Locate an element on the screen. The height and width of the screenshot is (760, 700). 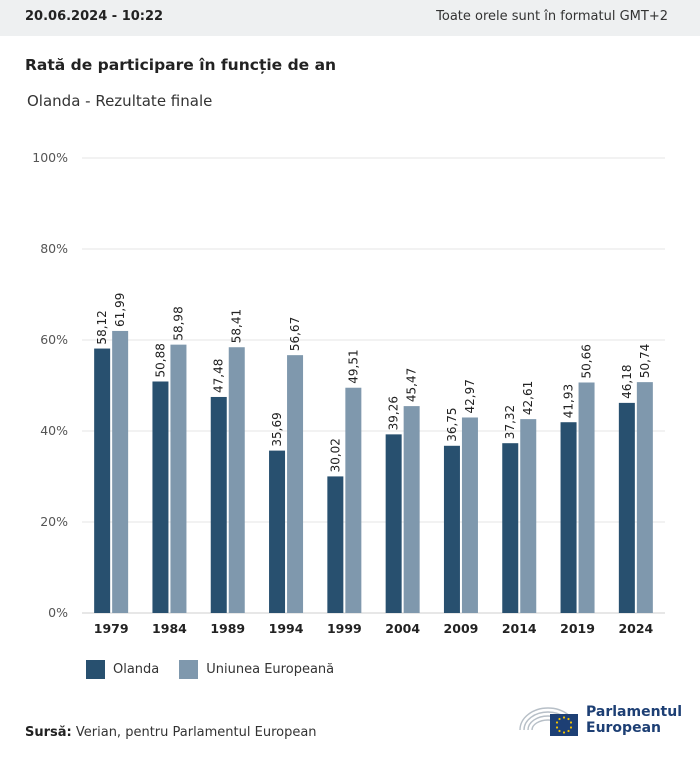
parliament-logo: Parlamentul European is located at coordinates (599, 720).